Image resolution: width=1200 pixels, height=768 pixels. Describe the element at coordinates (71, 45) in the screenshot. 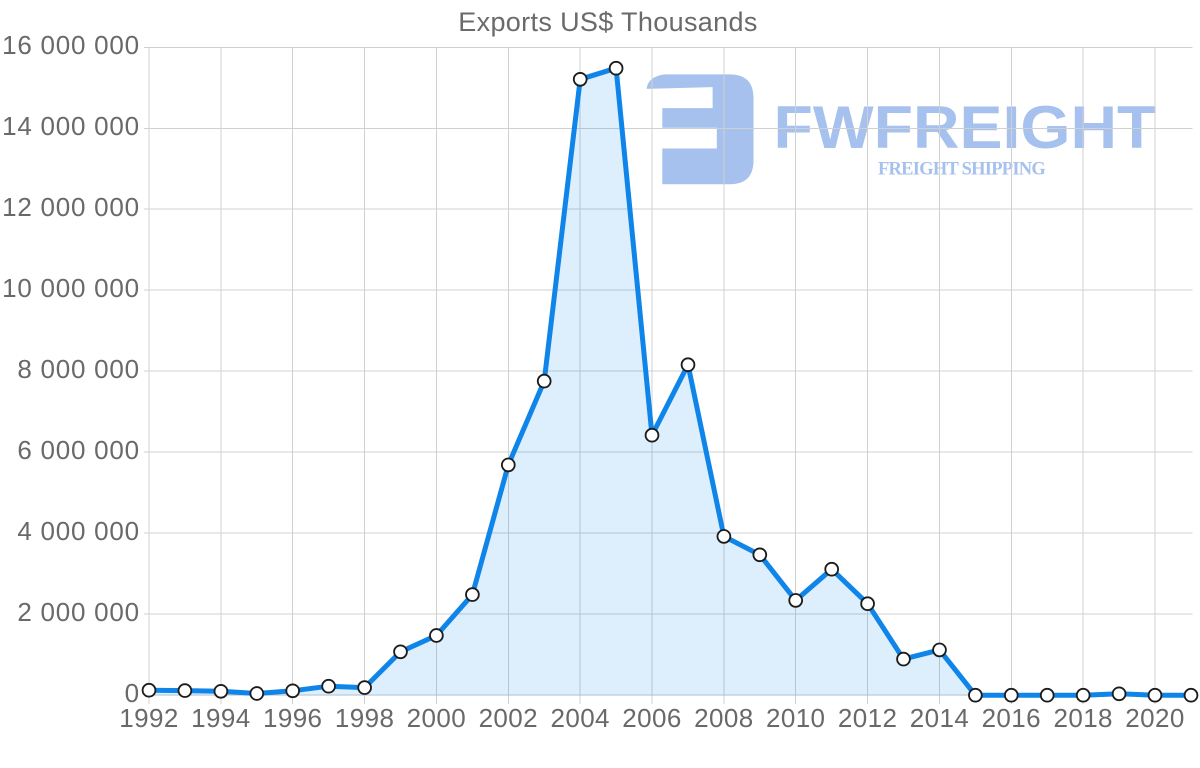

I see `svg-text: 16 000 000` at that location.